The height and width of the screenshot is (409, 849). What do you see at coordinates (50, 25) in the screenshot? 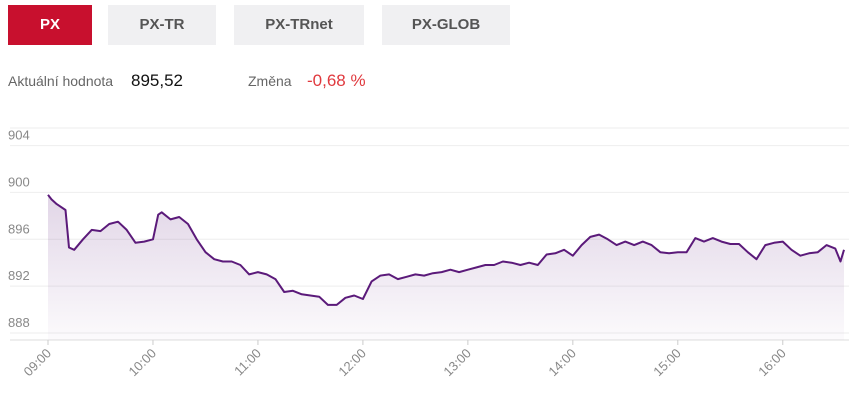
I see `tab: PX` at bounding box center [50, 25].